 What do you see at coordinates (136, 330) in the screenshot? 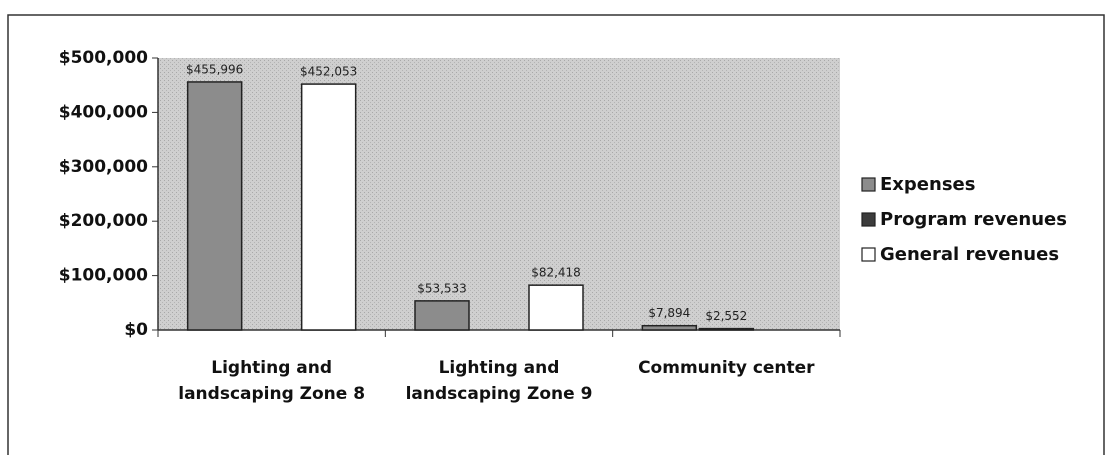
I see `y-tick-label: $0` at bounding box center [136, 330].